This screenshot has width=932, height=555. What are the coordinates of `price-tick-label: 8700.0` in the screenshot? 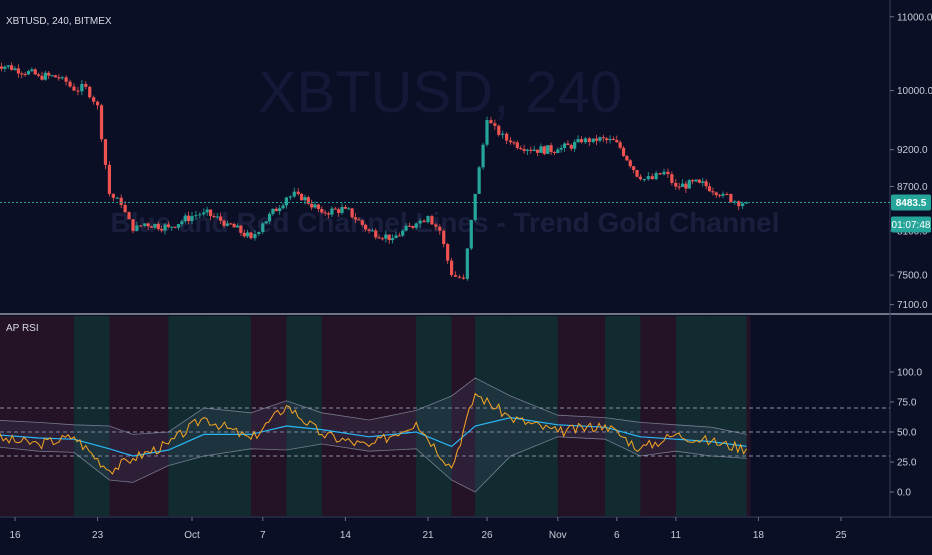 It's located at (912, 187).